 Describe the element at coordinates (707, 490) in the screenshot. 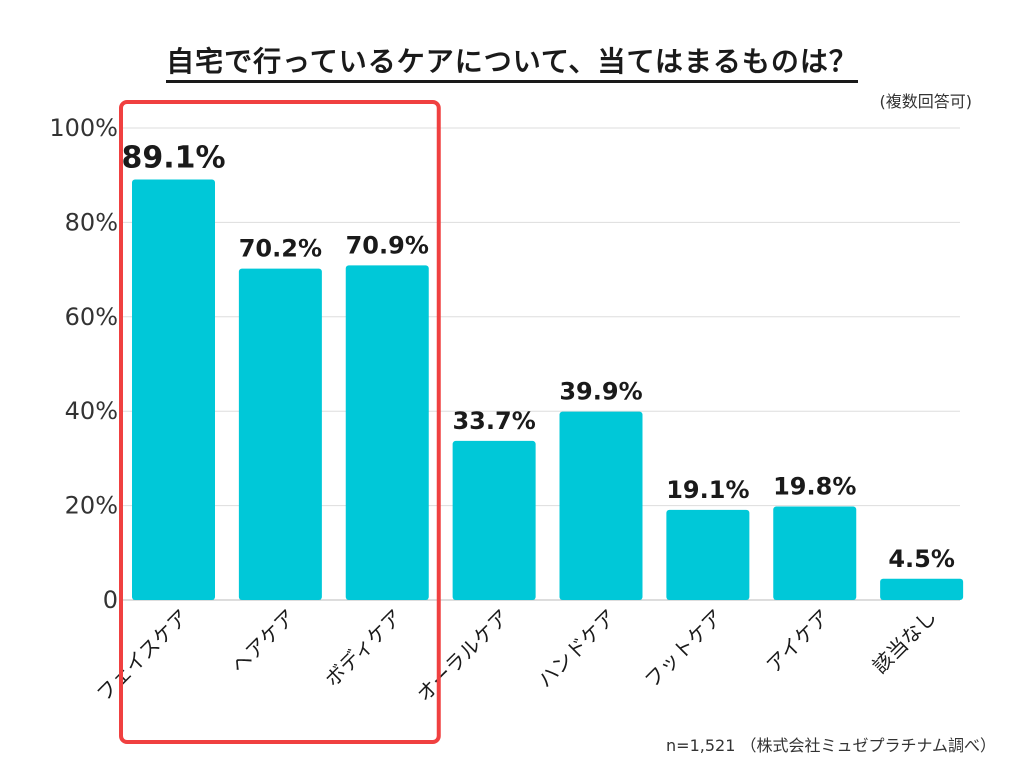

I see `value-label: 19.1%` at that location.